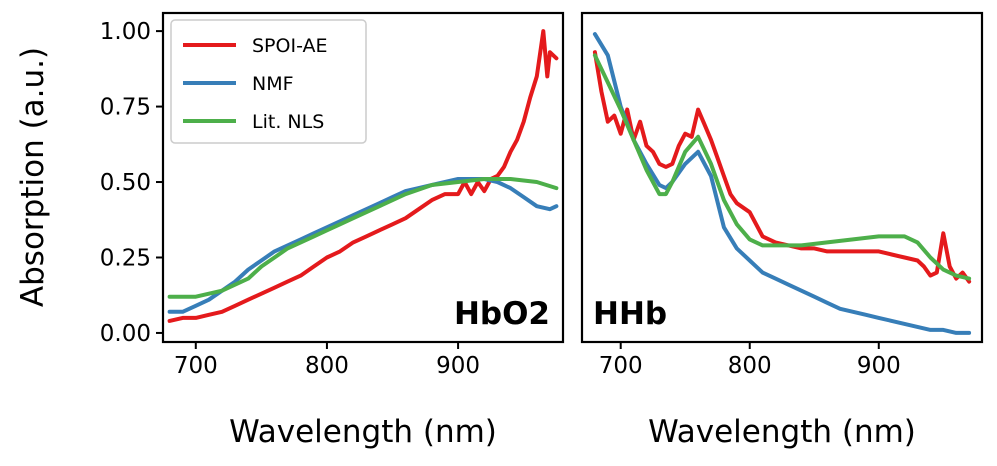 This screenshot has height=466, width=997. Describe the element at coordinates (327, 366) in the screenshot. I see `hbo2-x-tick-label: 800` at that location.